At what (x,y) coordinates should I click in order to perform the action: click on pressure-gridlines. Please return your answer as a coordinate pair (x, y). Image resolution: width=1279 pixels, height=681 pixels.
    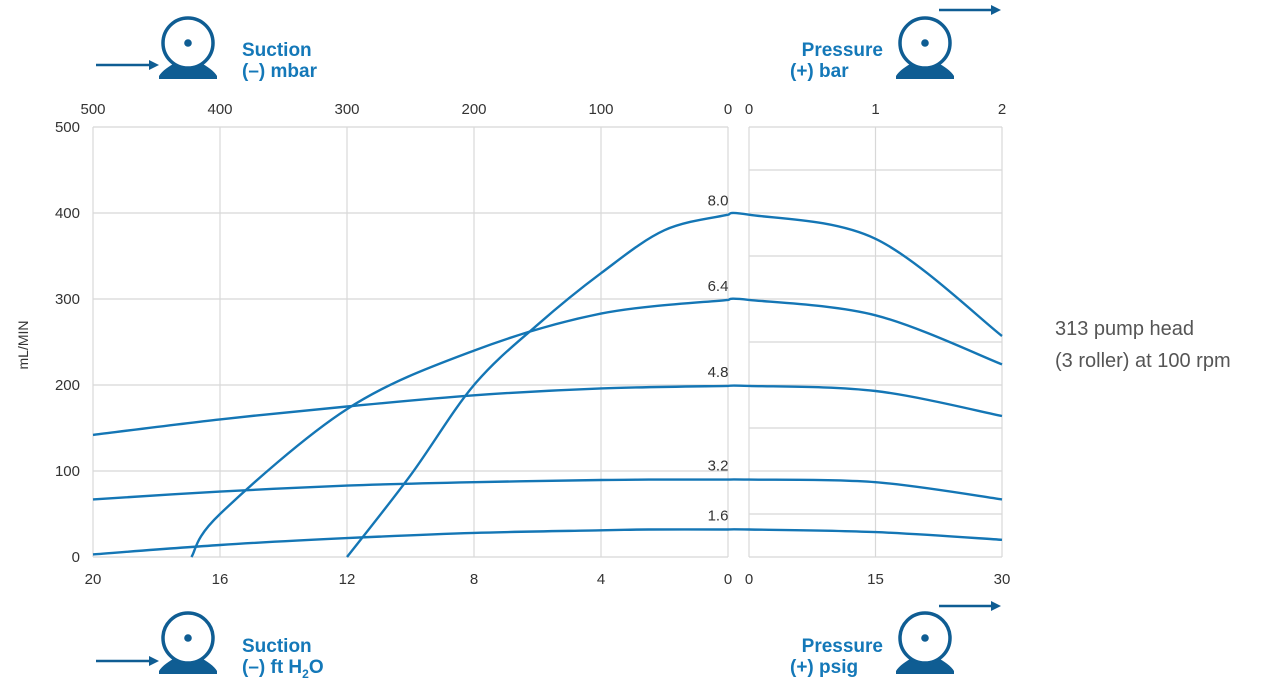
    Looking at the image, I should click on (875, 342).